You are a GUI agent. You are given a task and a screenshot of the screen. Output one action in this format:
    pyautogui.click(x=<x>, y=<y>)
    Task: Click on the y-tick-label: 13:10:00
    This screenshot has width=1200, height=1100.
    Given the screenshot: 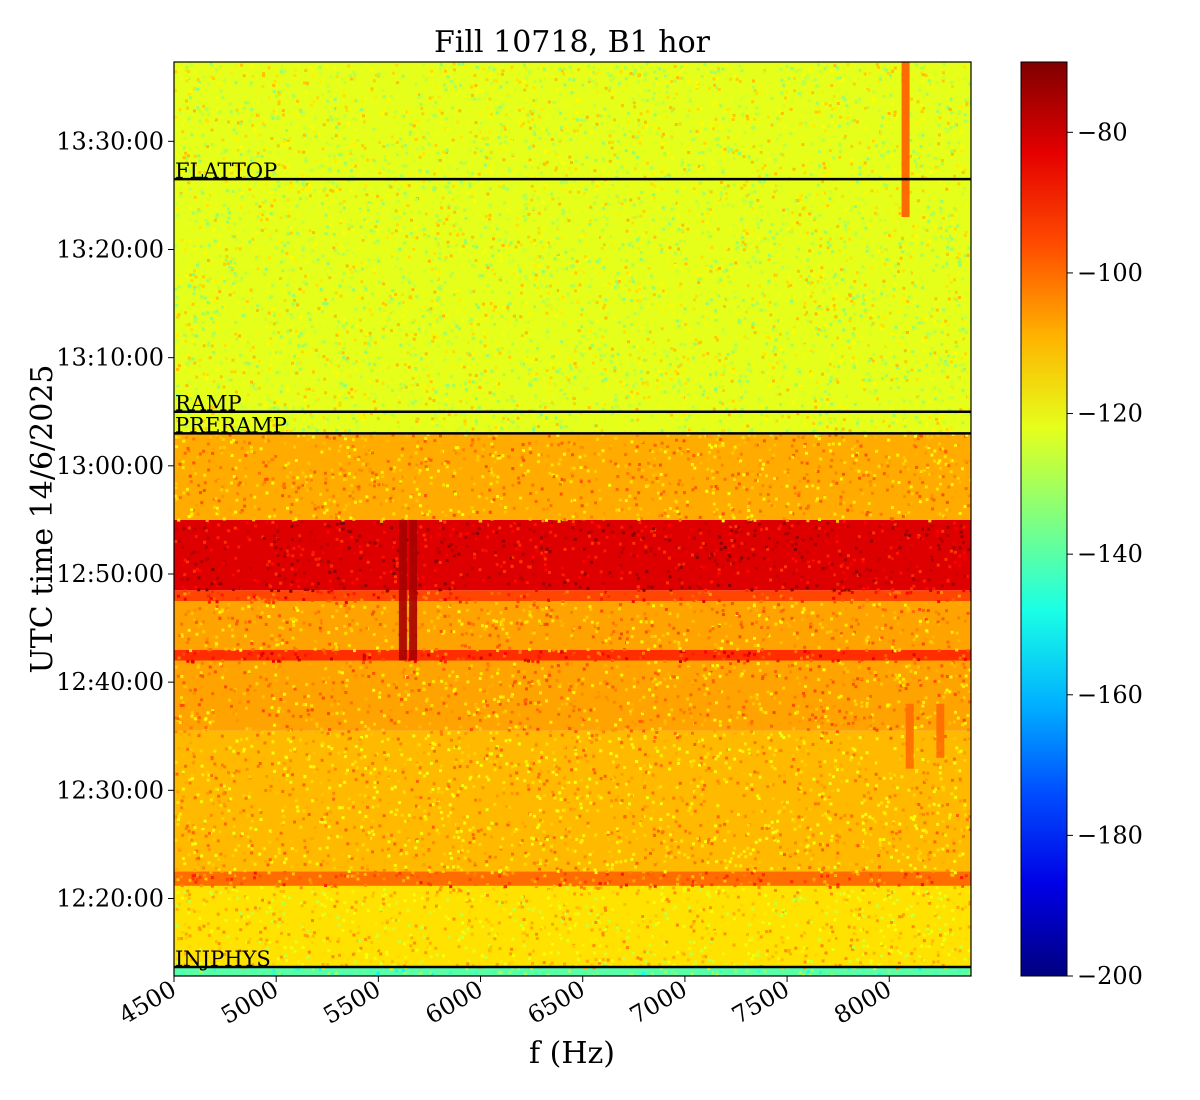 What is the action you would take?
    pyautogui.click(x=110, y=358)
    